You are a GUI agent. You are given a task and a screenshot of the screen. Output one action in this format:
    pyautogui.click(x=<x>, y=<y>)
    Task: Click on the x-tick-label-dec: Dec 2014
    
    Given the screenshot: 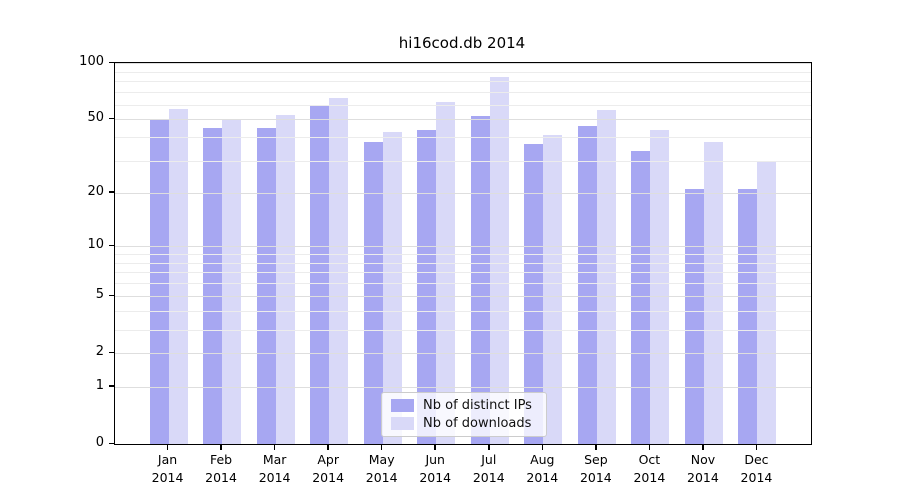 What is the action you would take?
    pyautogui.click(x=756, y=469)
    